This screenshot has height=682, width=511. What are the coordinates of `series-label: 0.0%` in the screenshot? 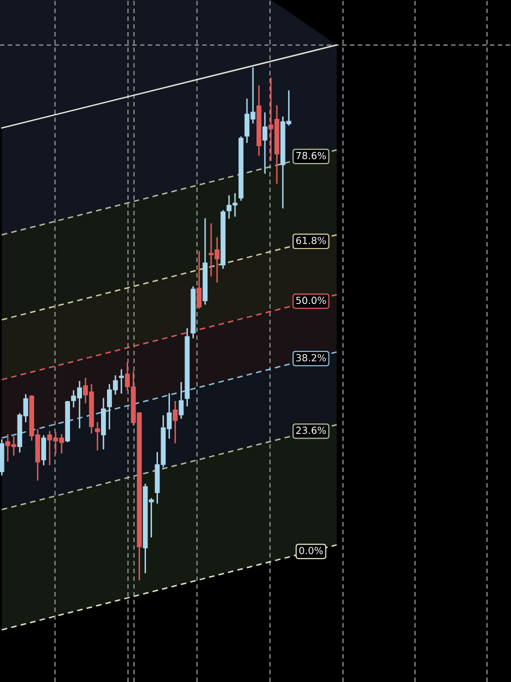 It's located at (311, 550).